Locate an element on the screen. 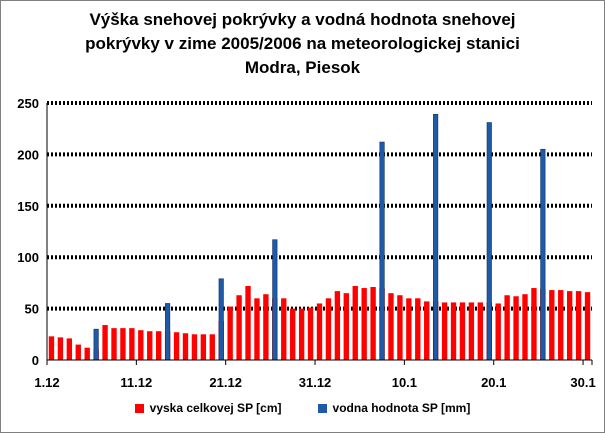  legend-item-water-value: vodna hodnota SP [mm] is located at coordinates (394, 408).